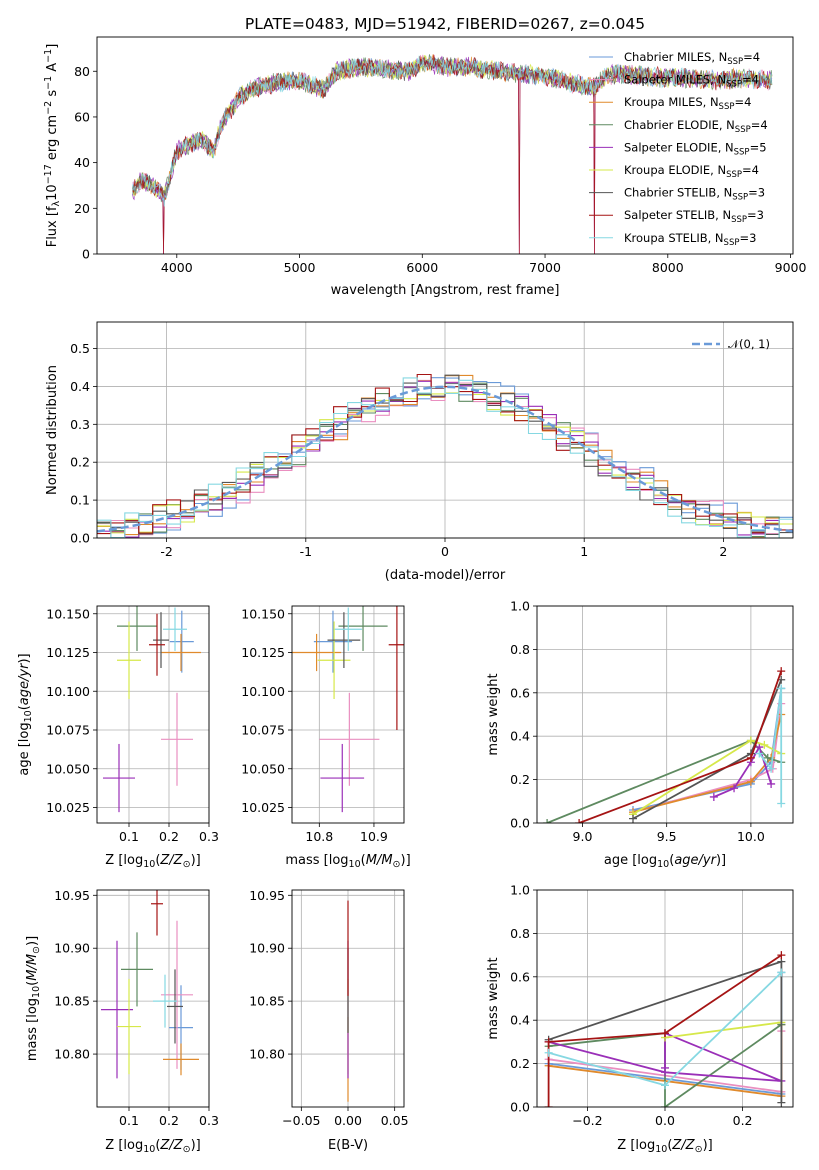  I want to click on x-tick-label: 9.5, so click(667, 836).